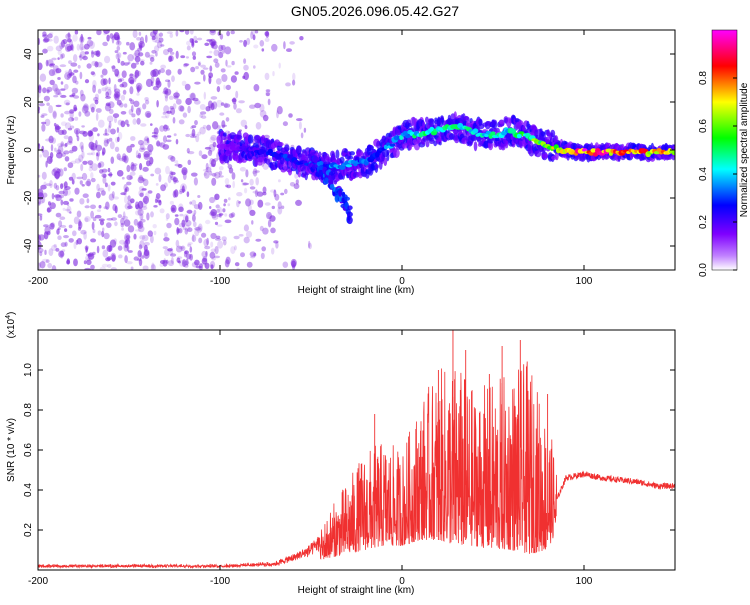 Image resolution: width=750 pixels, height=605 pixels. I want to click on x-tick-label: 0, so click(402, 281).